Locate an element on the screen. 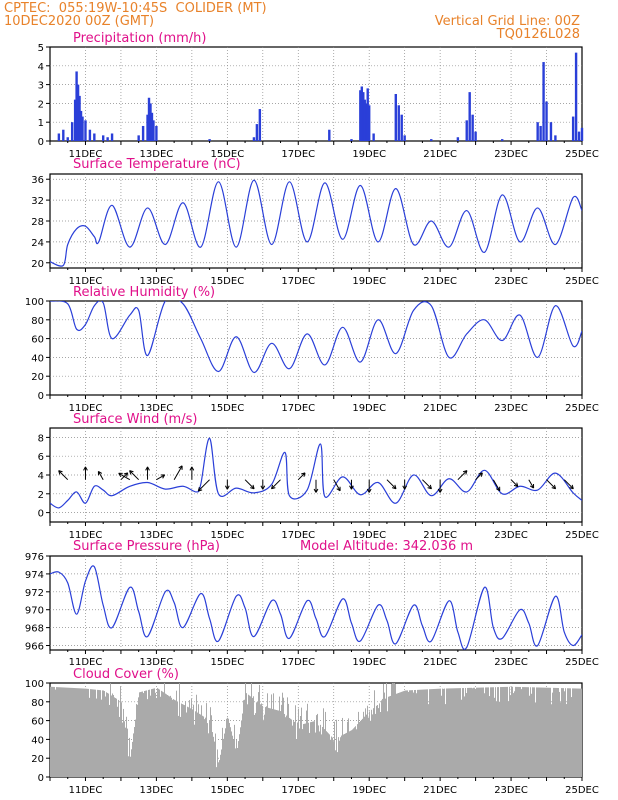 The image size is (618, 800). cloud-xtick-label: 23DEC is located at coordinates (511, 790).